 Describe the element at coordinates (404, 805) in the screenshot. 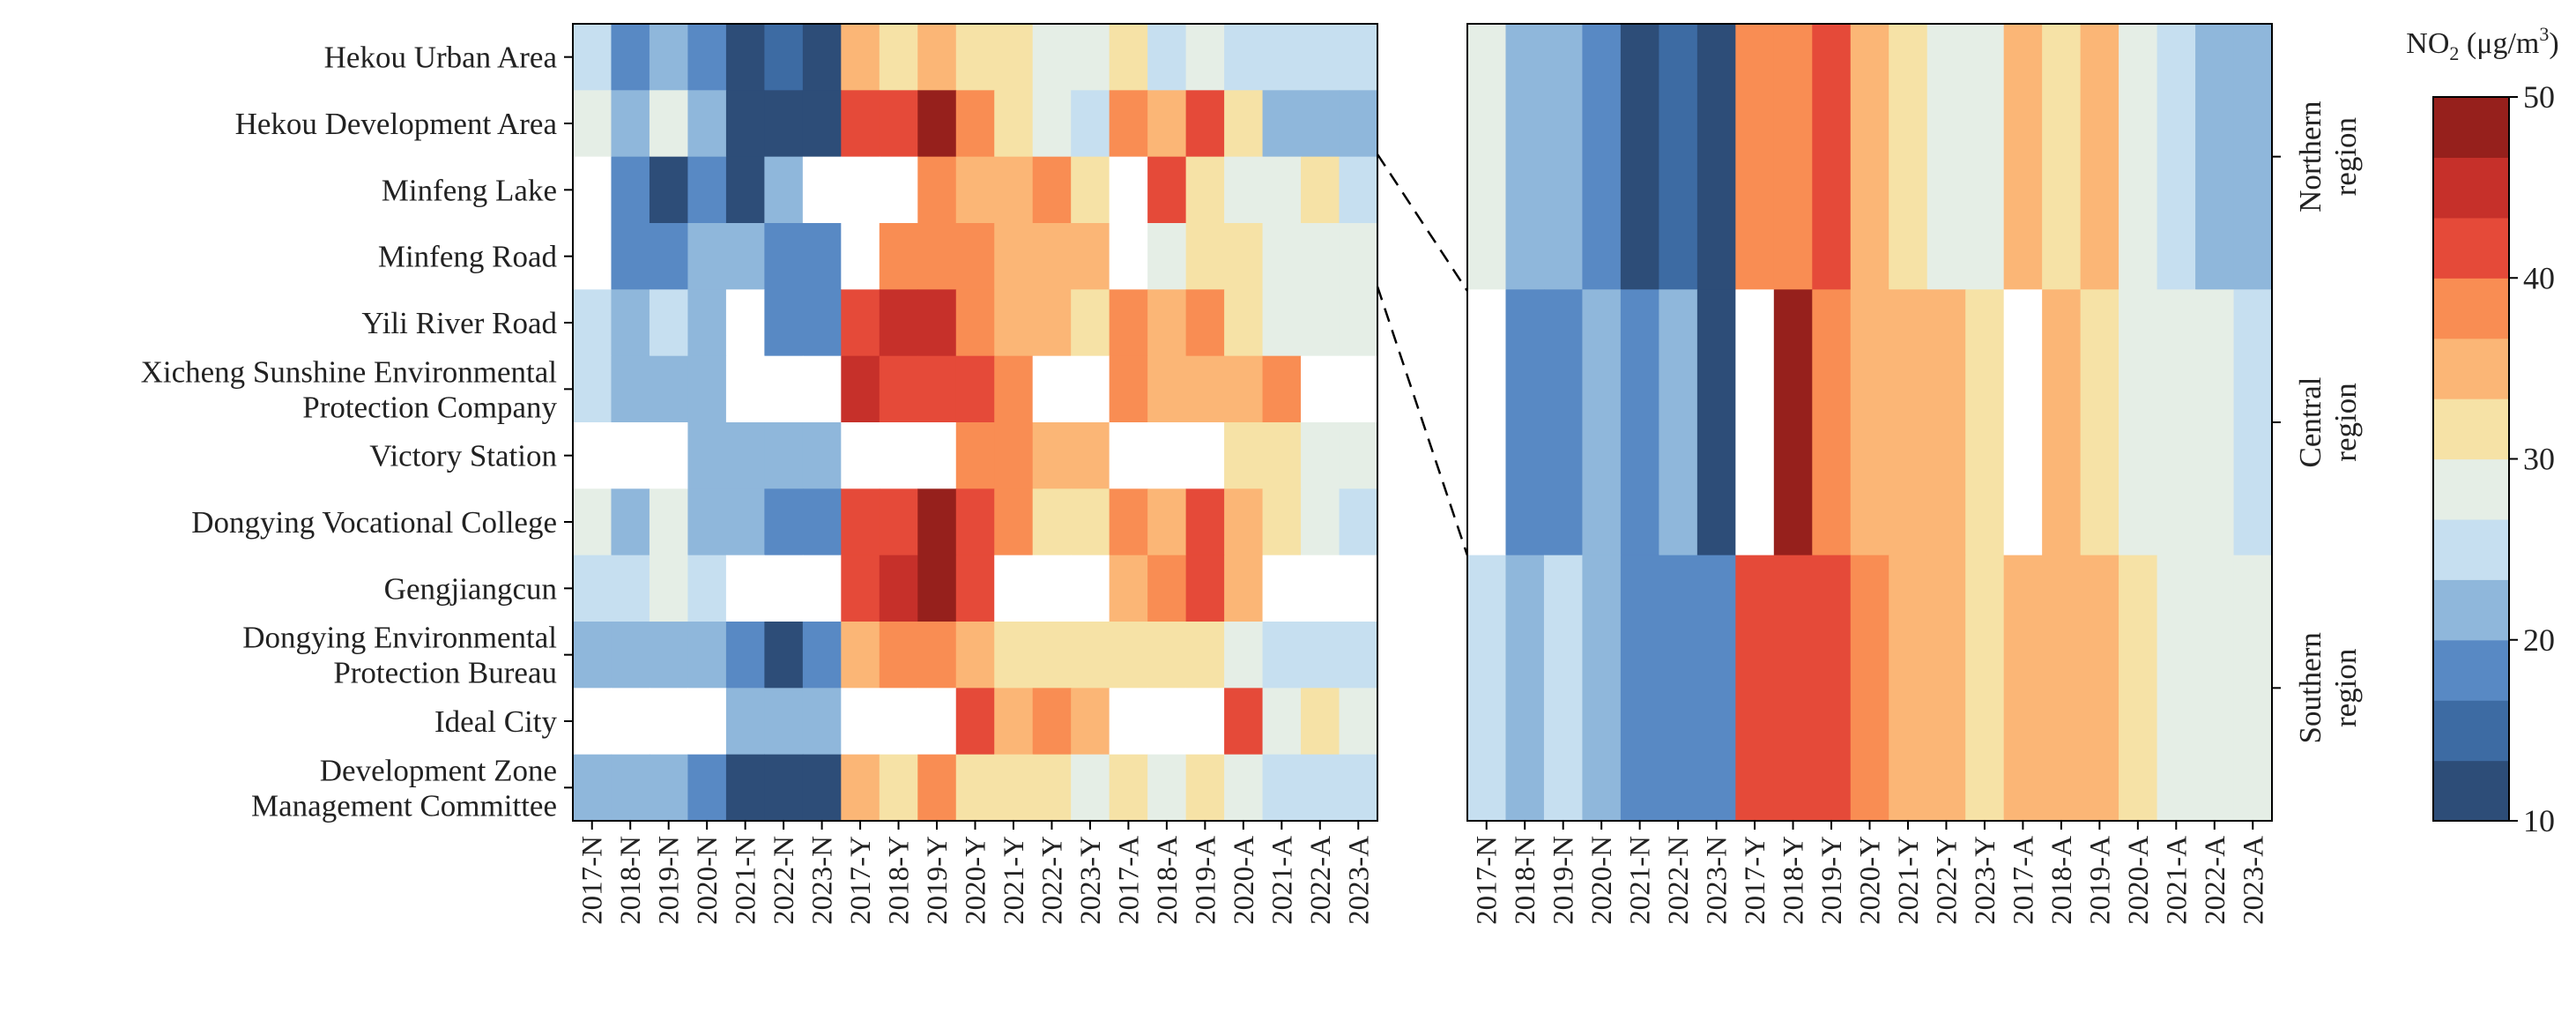

I see `y-tick-label-line: Management Committee` at that location.